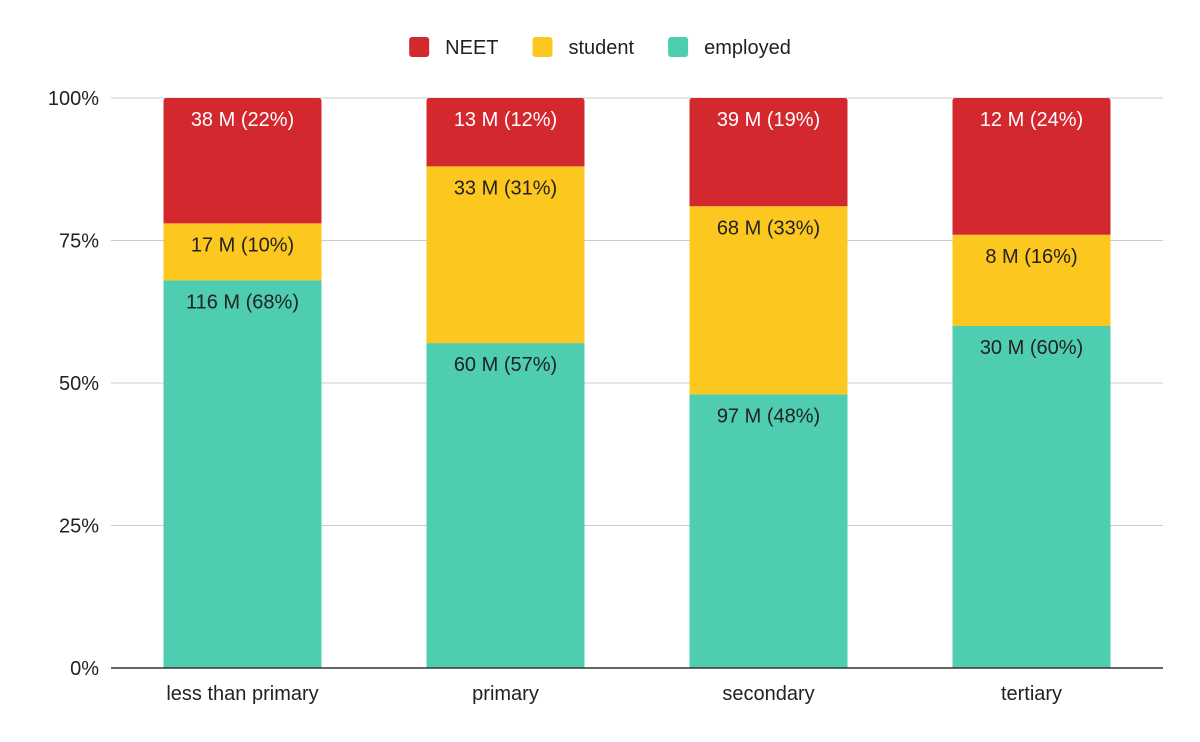 This screenshot has height=742, width=1200. Describe the element at coordinates (1031, 497) in the screenshot. I see `bar-employed-tertiary` at that location.